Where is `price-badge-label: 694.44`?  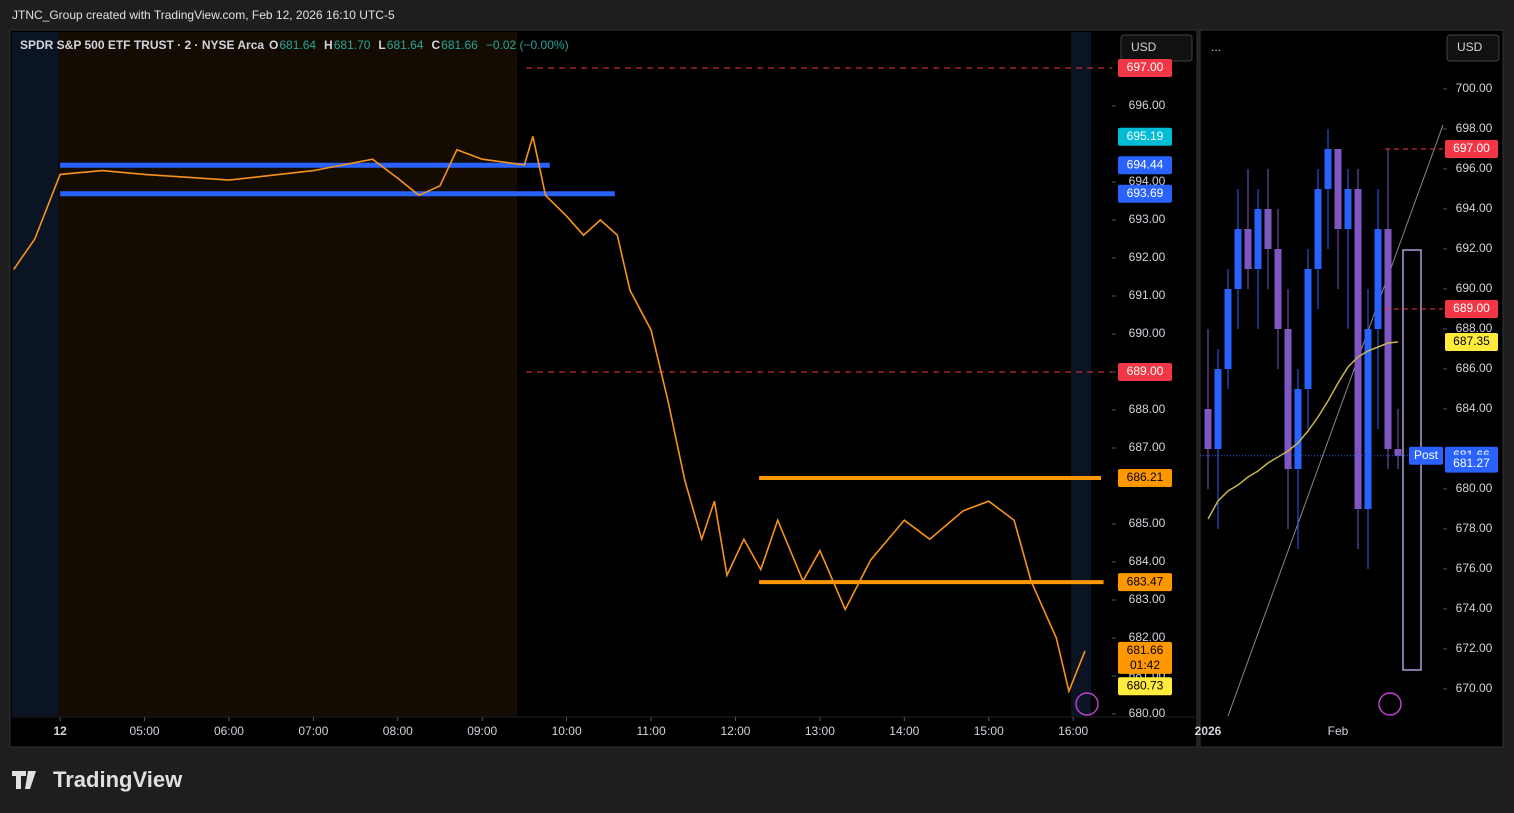 price-badge-label: 694.44 is located at coordinates (1145, 164).